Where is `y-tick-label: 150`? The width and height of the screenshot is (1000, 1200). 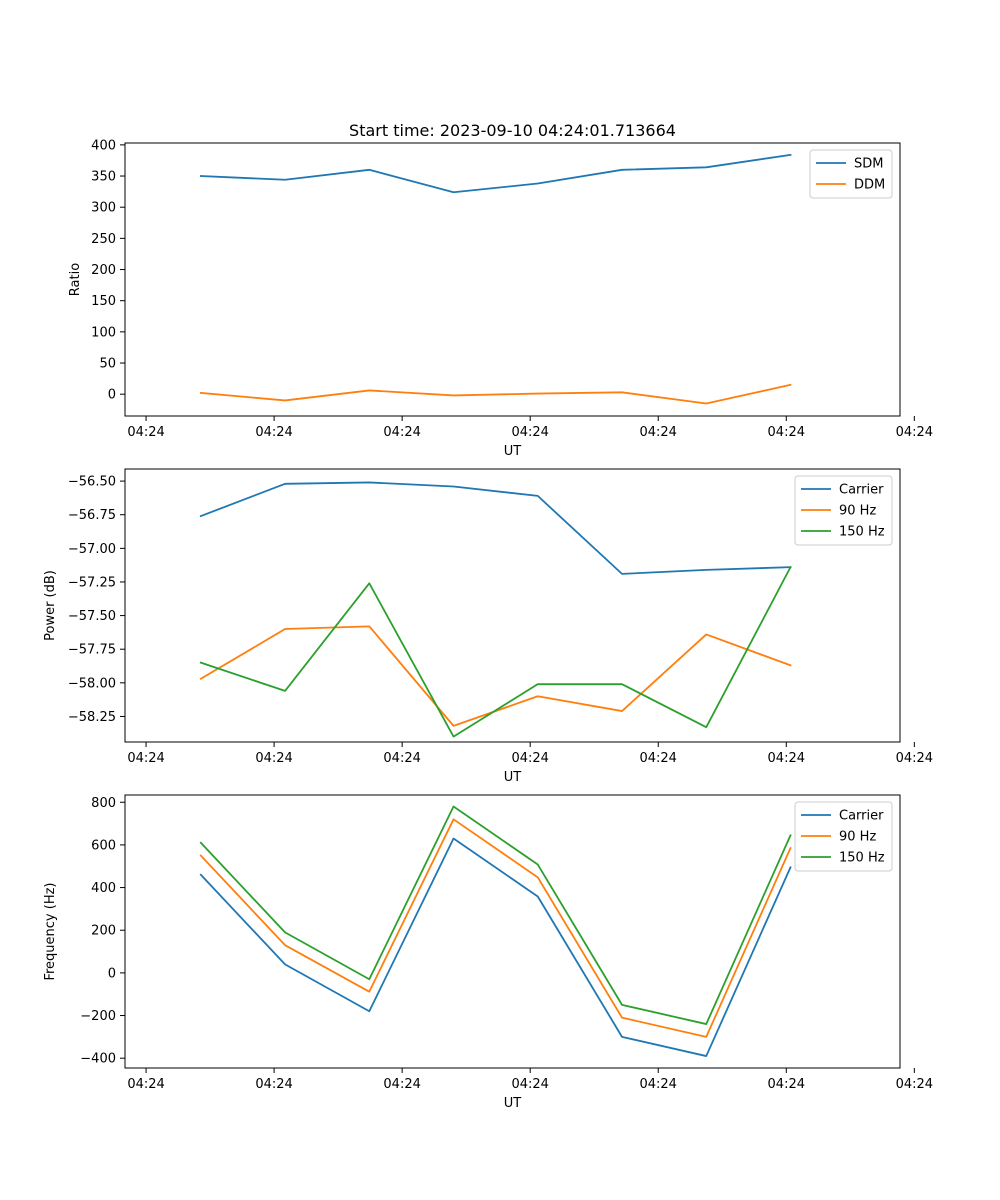
y-tick-label: 150 is located at coordinates (103, 301).